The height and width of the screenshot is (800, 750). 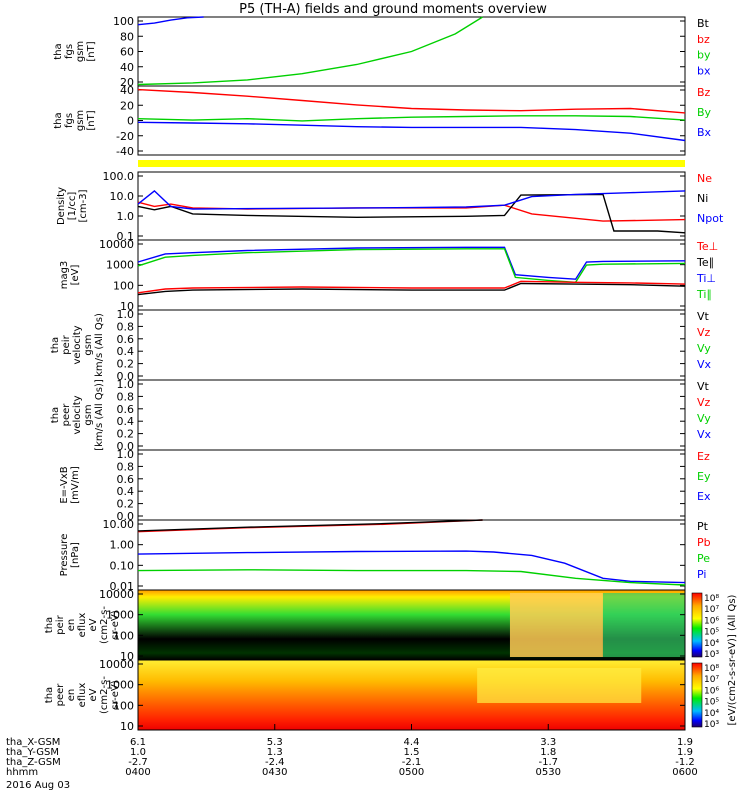 What do you see at coordinates (99, 415) in the screenshot?
I see `y-axis-label: [km/s (All Qs)]` at bounding box center [99, 415].